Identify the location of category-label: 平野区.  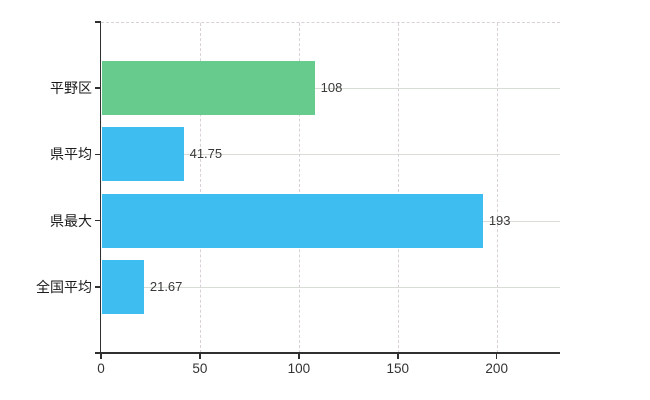
(71, 88).